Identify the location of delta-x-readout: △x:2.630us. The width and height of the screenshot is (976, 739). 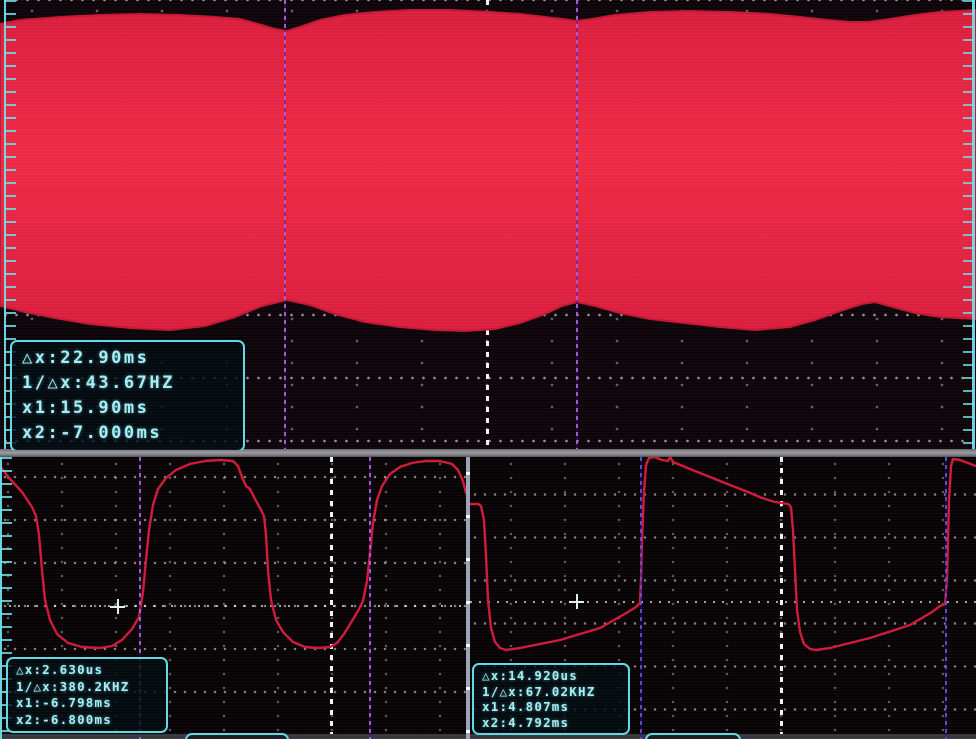
(60, 669).